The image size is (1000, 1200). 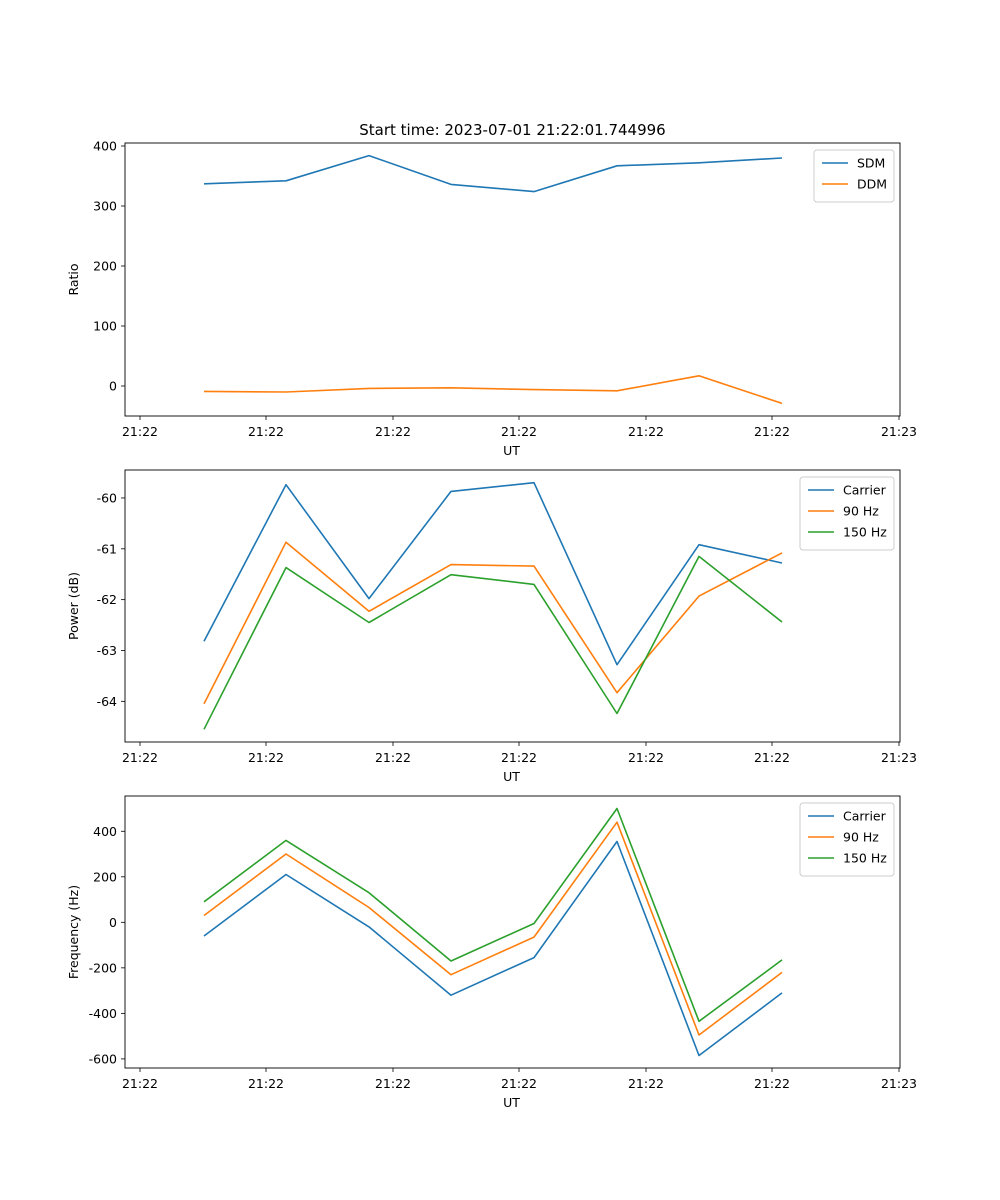 What do you see at coordinates (107, 497) in the screenshot?
I see `y-tick-label: -60` at bounding box center [107, 497].